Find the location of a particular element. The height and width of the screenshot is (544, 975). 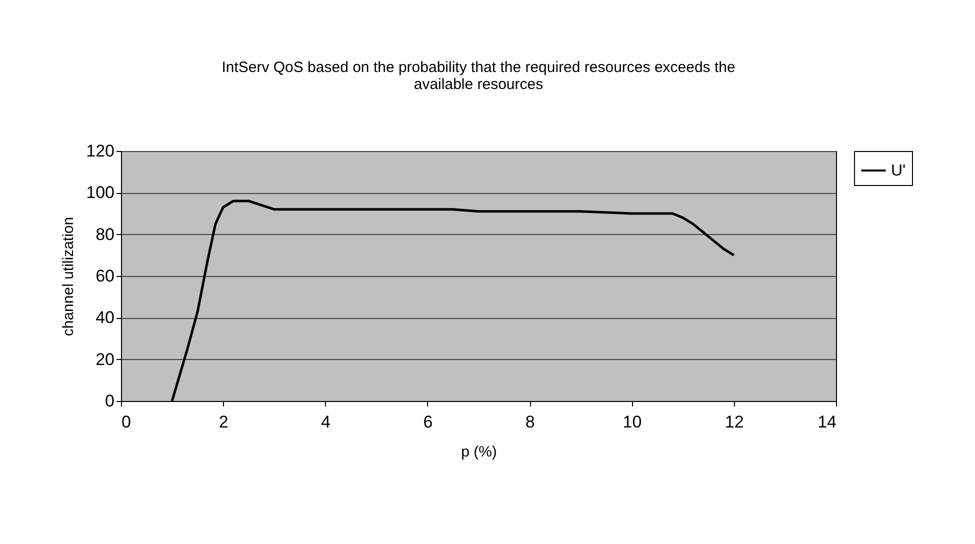

x-tick-label: 6 is located at coordinates (428, 422).